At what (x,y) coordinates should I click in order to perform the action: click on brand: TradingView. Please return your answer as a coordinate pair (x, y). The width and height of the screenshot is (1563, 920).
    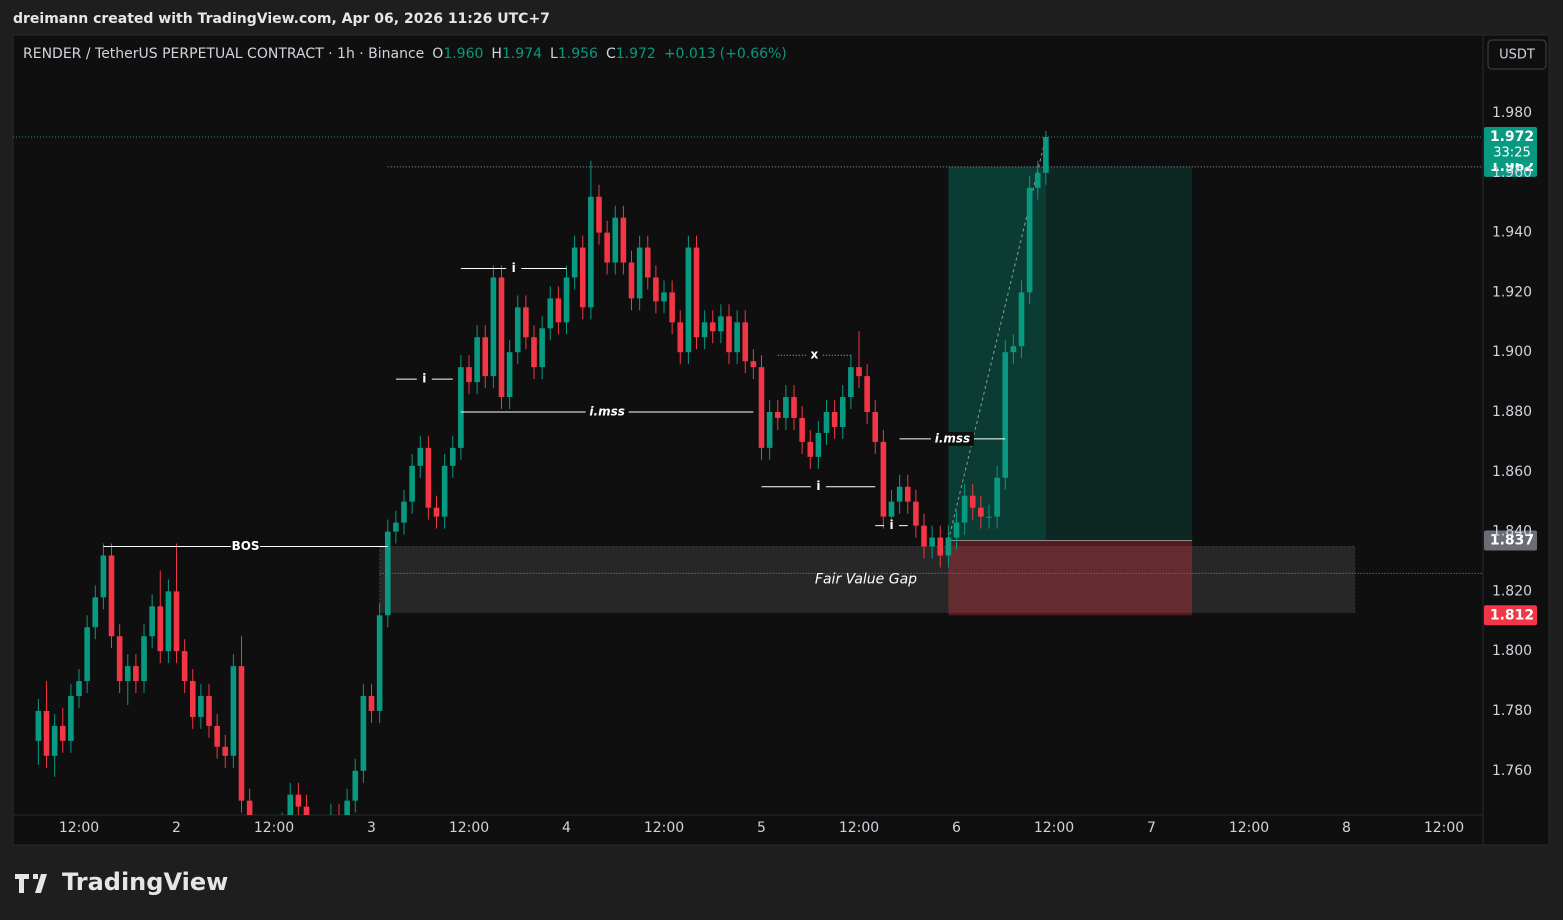
    Looking at the image, I should click on (145, 882).